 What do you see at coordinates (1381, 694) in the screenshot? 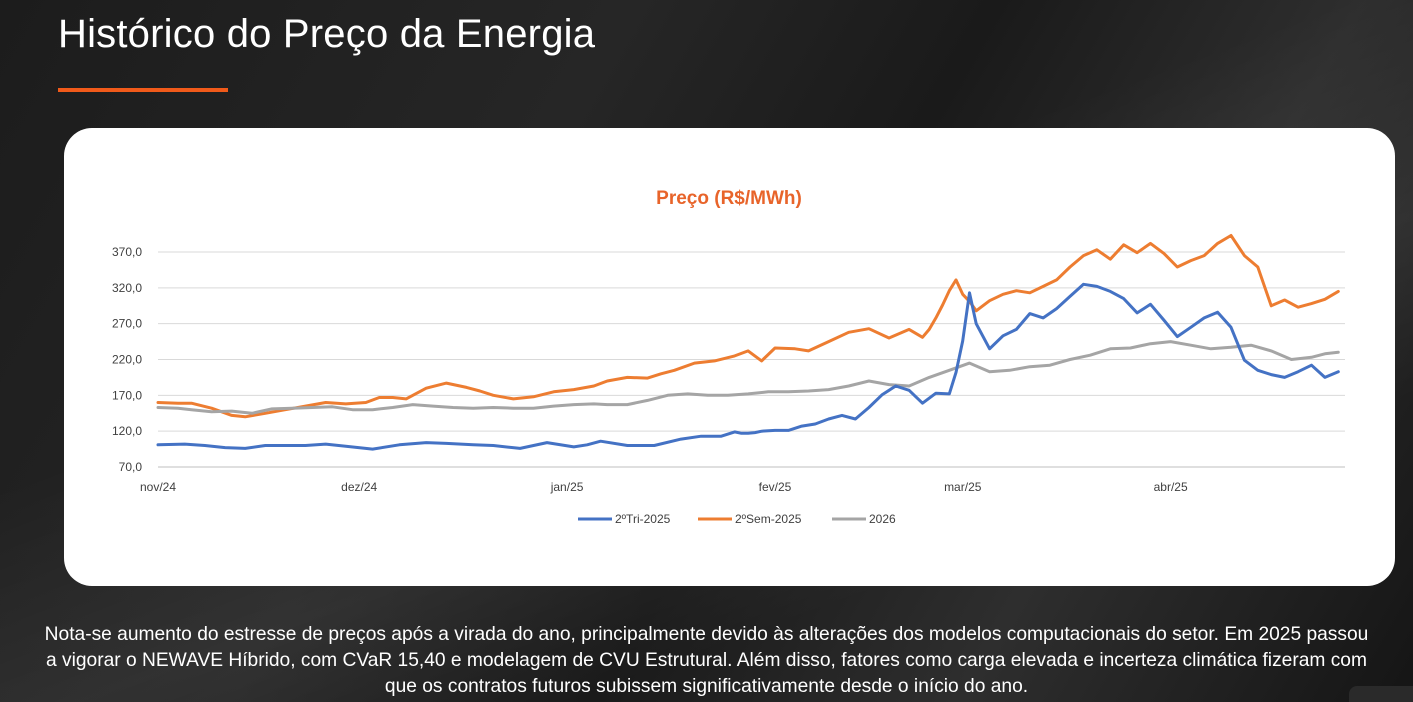
I see `corner-tab` at bounding box center [1381, 694].